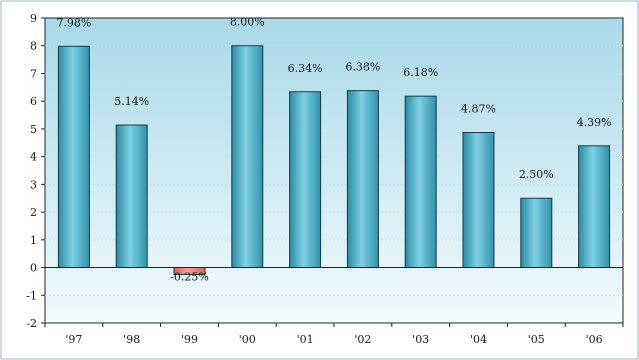 The image size is (639, 360). I want to click on x-tick-label: '99, so click(189, 339).